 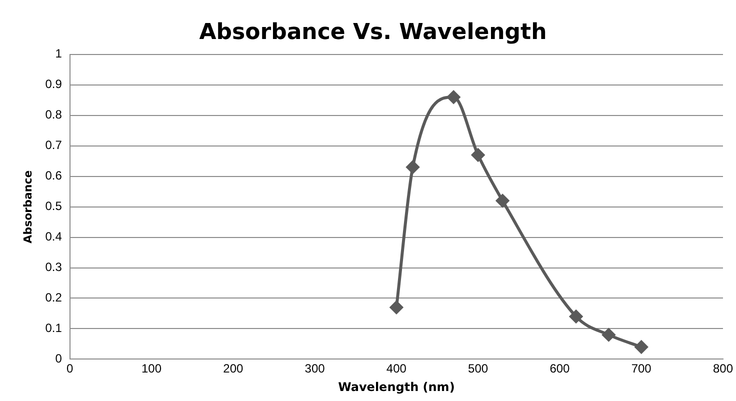 What do you see at coordinates (315, 369) in the screenshot?
I see `x-tick-label: 300` at bounding box center [315, 369].